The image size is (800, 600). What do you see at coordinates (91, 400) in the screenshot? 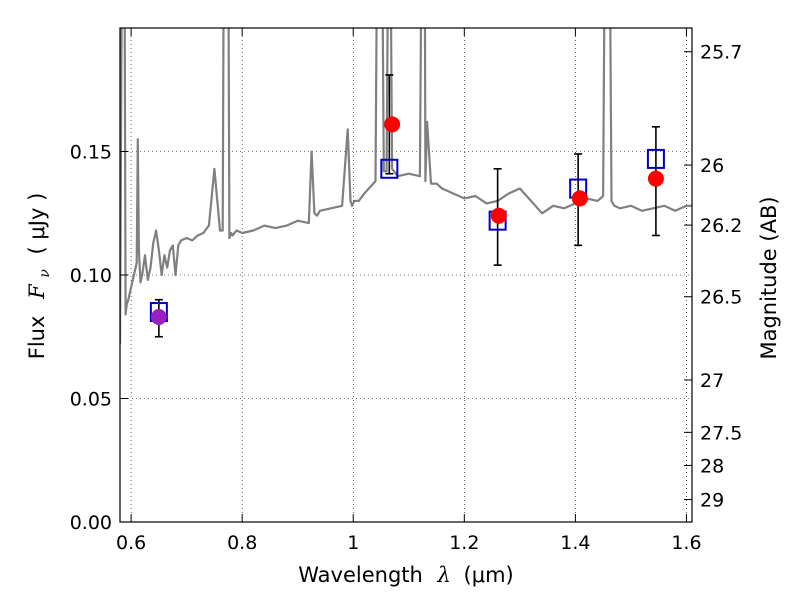
I see `y-tick-label: 0.05` at bounding box center [91, 400].